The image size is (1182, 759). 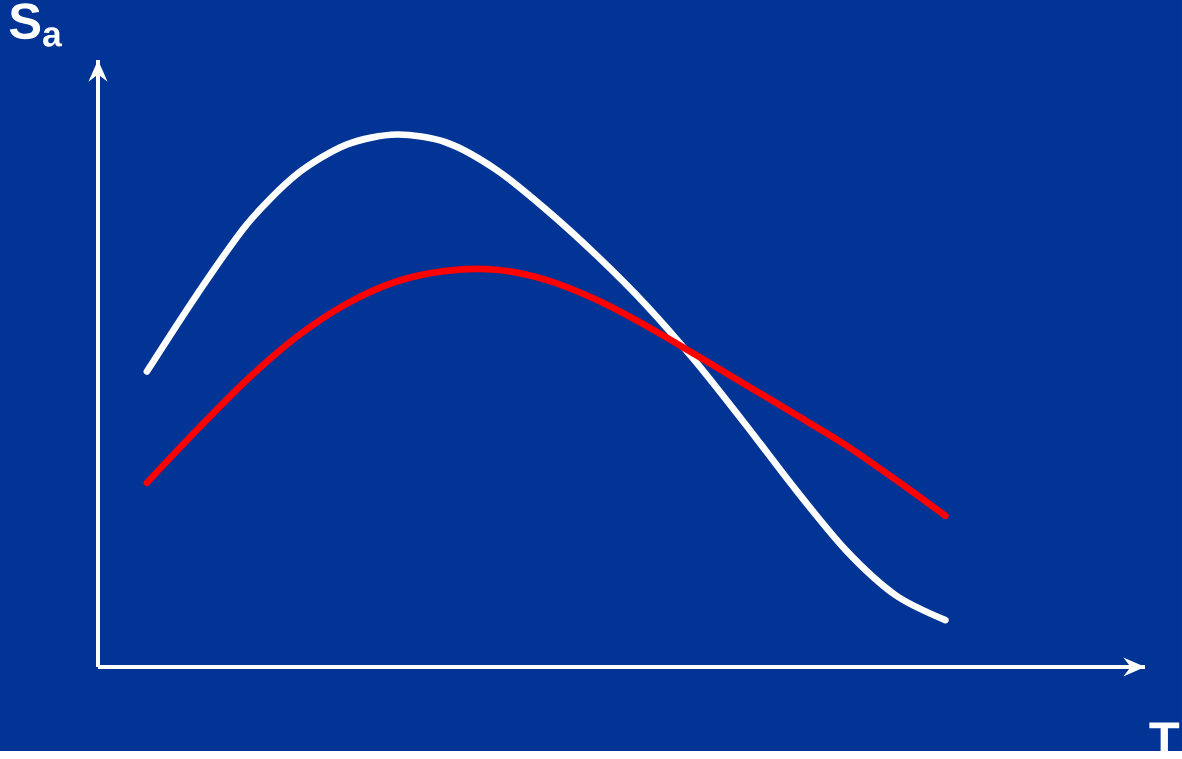 I want to click on y-axis-title: S$_{a}$, so click(x=36, y=25).